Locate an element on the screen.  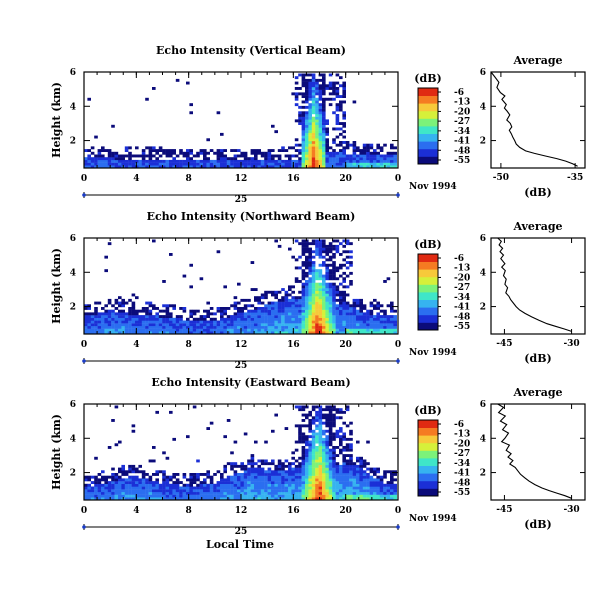
panel-title: Echo Intensity (Eastward Beam) is located at coordinates (250, 382).